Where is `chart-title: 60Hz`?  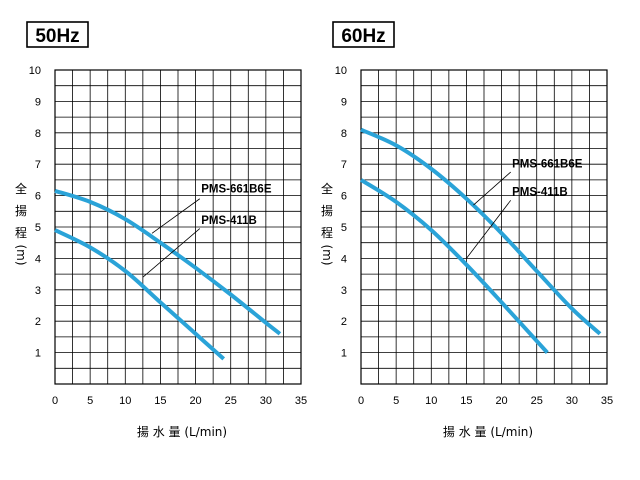
chart-title: 60Hz is located at coordinates (363, 36).